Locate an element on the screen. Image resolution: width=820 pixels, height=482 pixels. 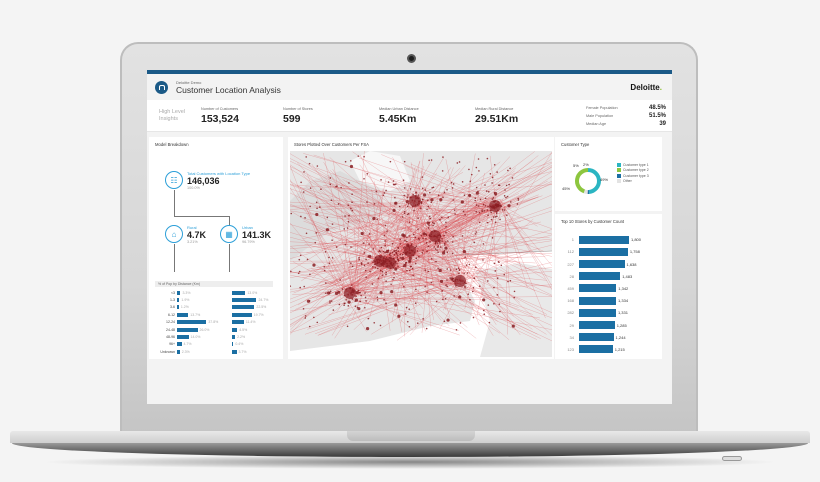
building-icon: ▦ is located at coordinates (229, 234).